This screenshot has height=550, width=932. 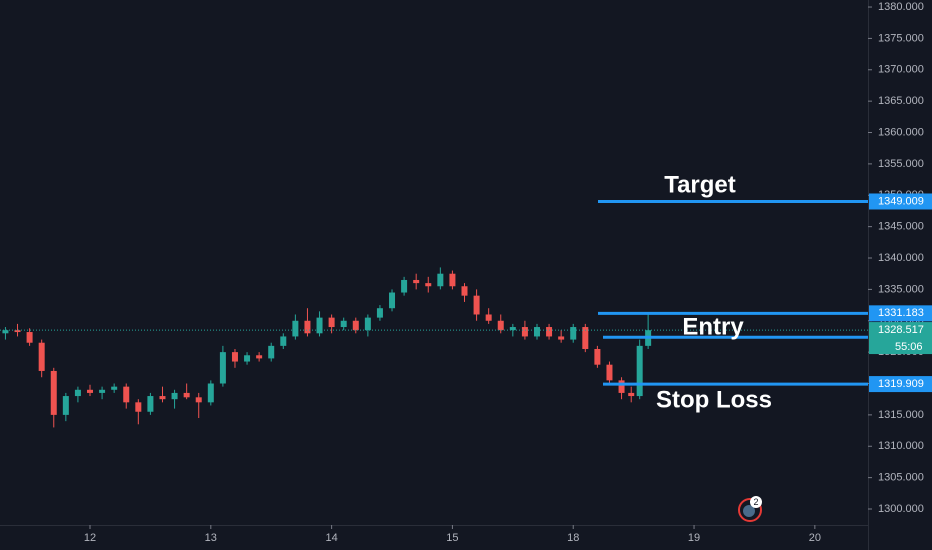 I want to click on annotation: Stop Loss, so click(x=714, y=399).